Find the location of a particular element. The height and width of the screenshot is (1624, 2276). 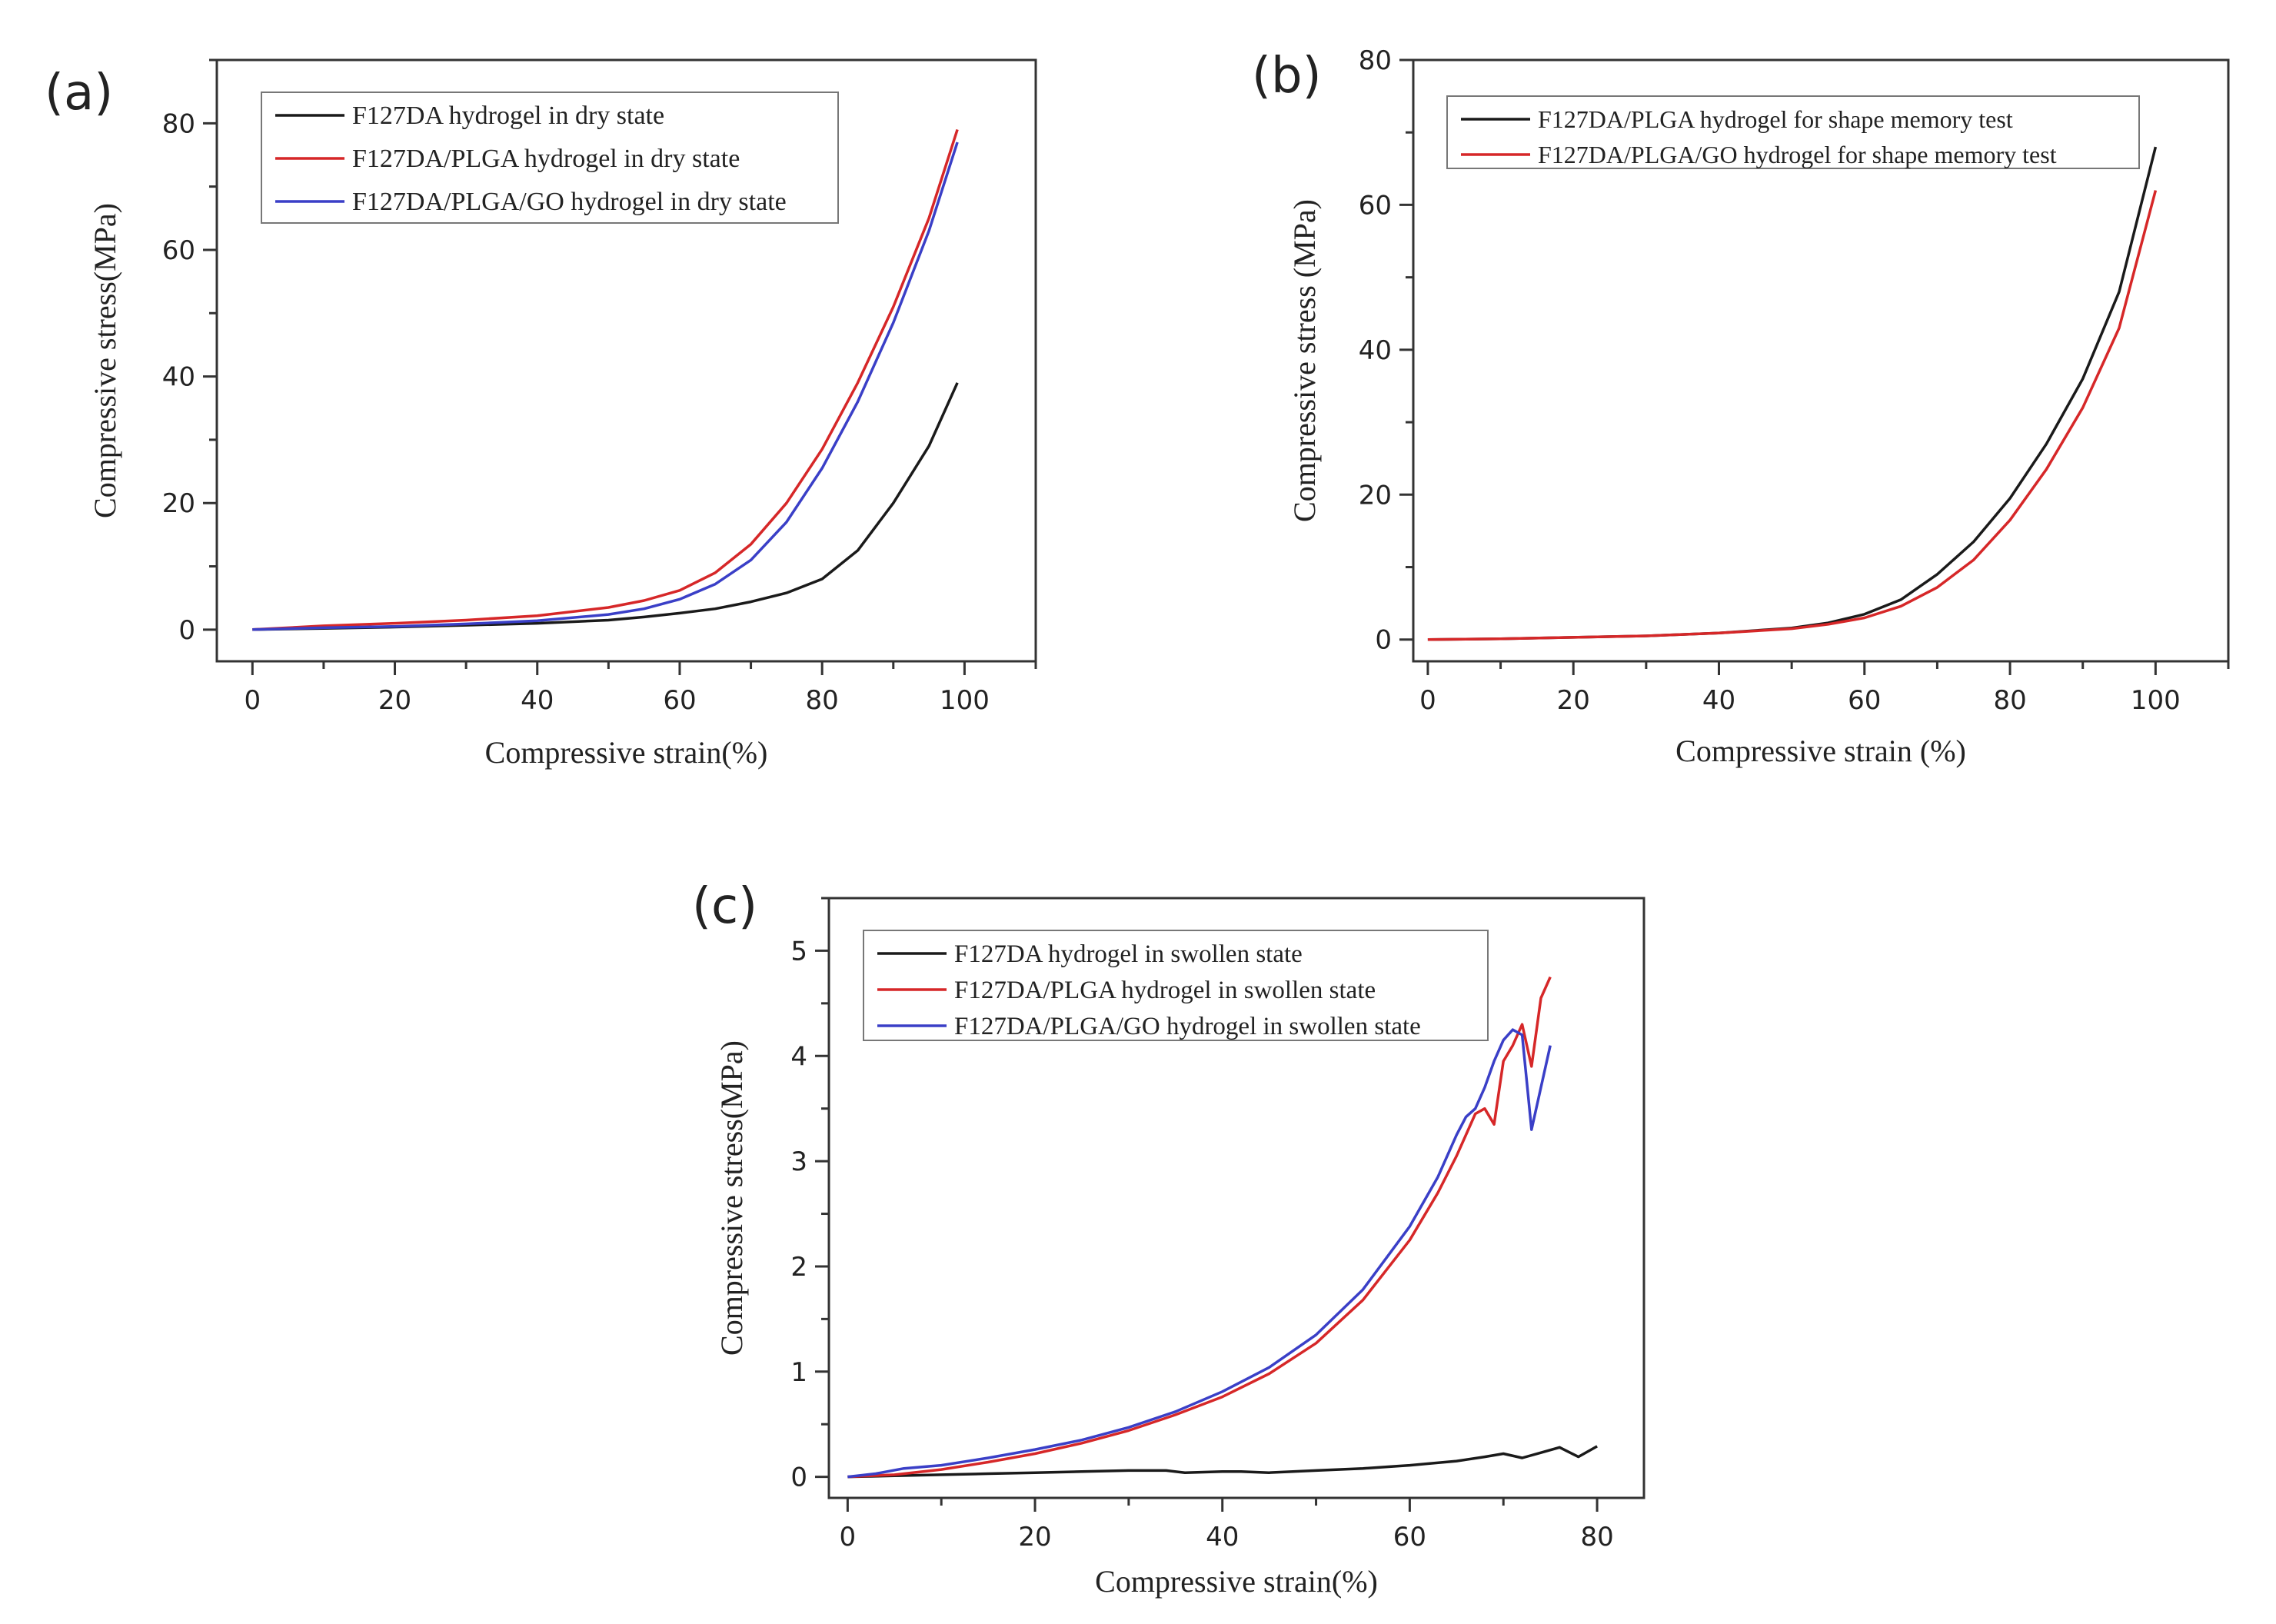

y-tick-label: 1 is located at coordinates (798, 1372).